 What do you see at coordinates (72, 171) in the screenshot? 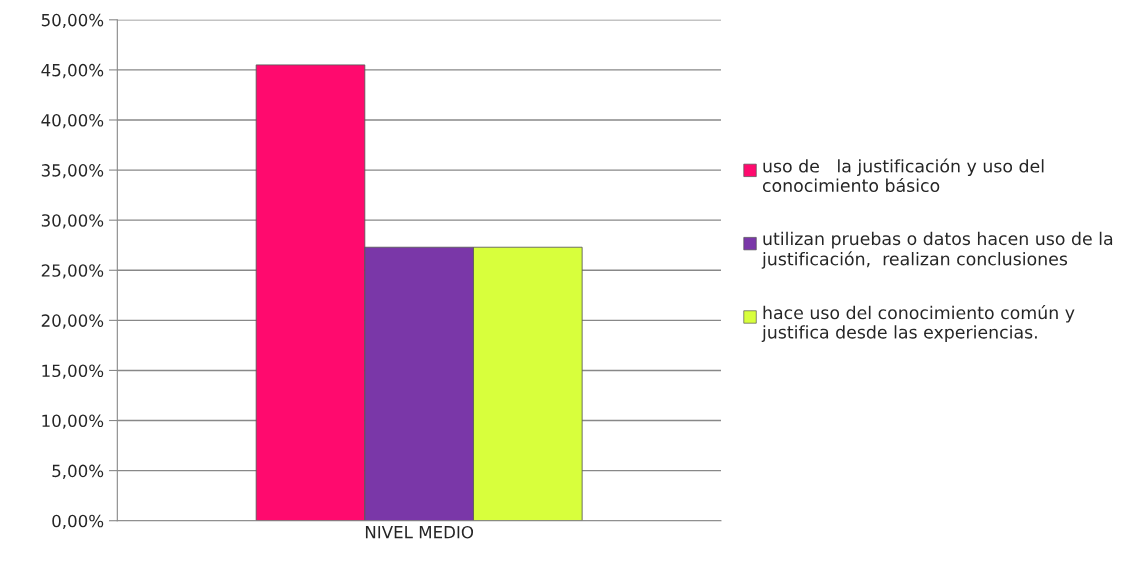
I see `y-tick-label: 35,00%` at bounding box center [72, 171].